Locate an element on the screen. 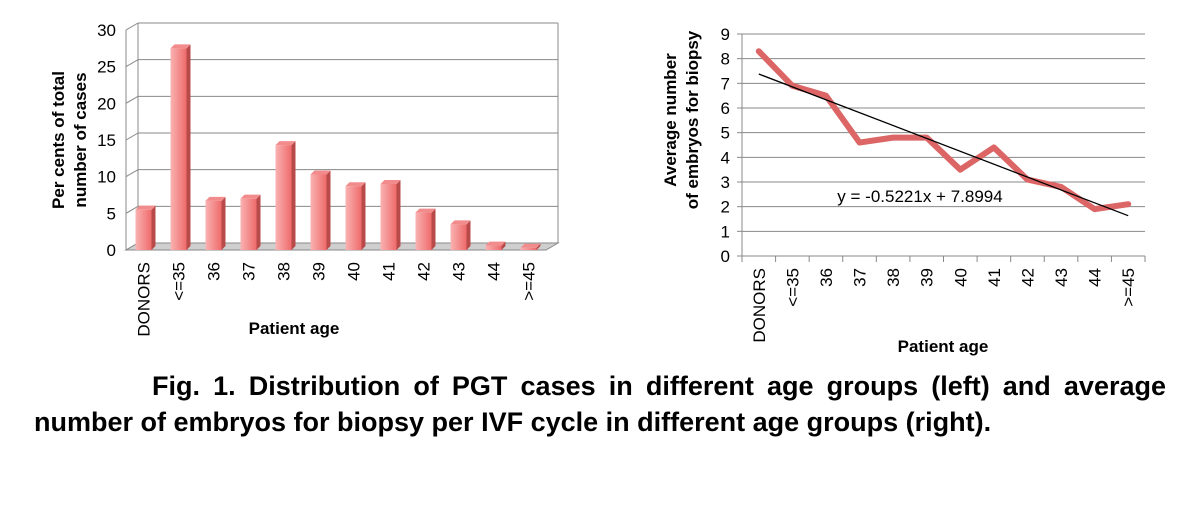 Image resolution: width=1200 pixels, height=529 pixels. y-axis-title-line1: Average number is located at coordinates (670, 120).